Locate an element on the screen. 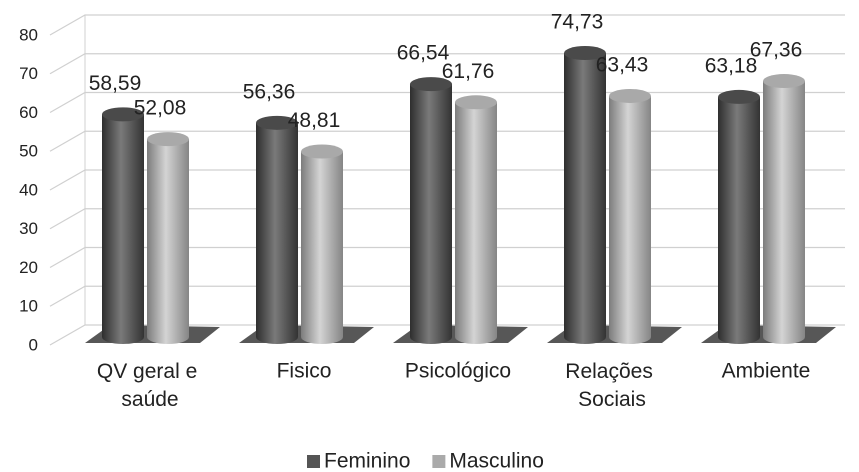 Image resolution: width=859 pixels, height=472 pixels. value-label: 67,36 is located at coordinates (776, 50).